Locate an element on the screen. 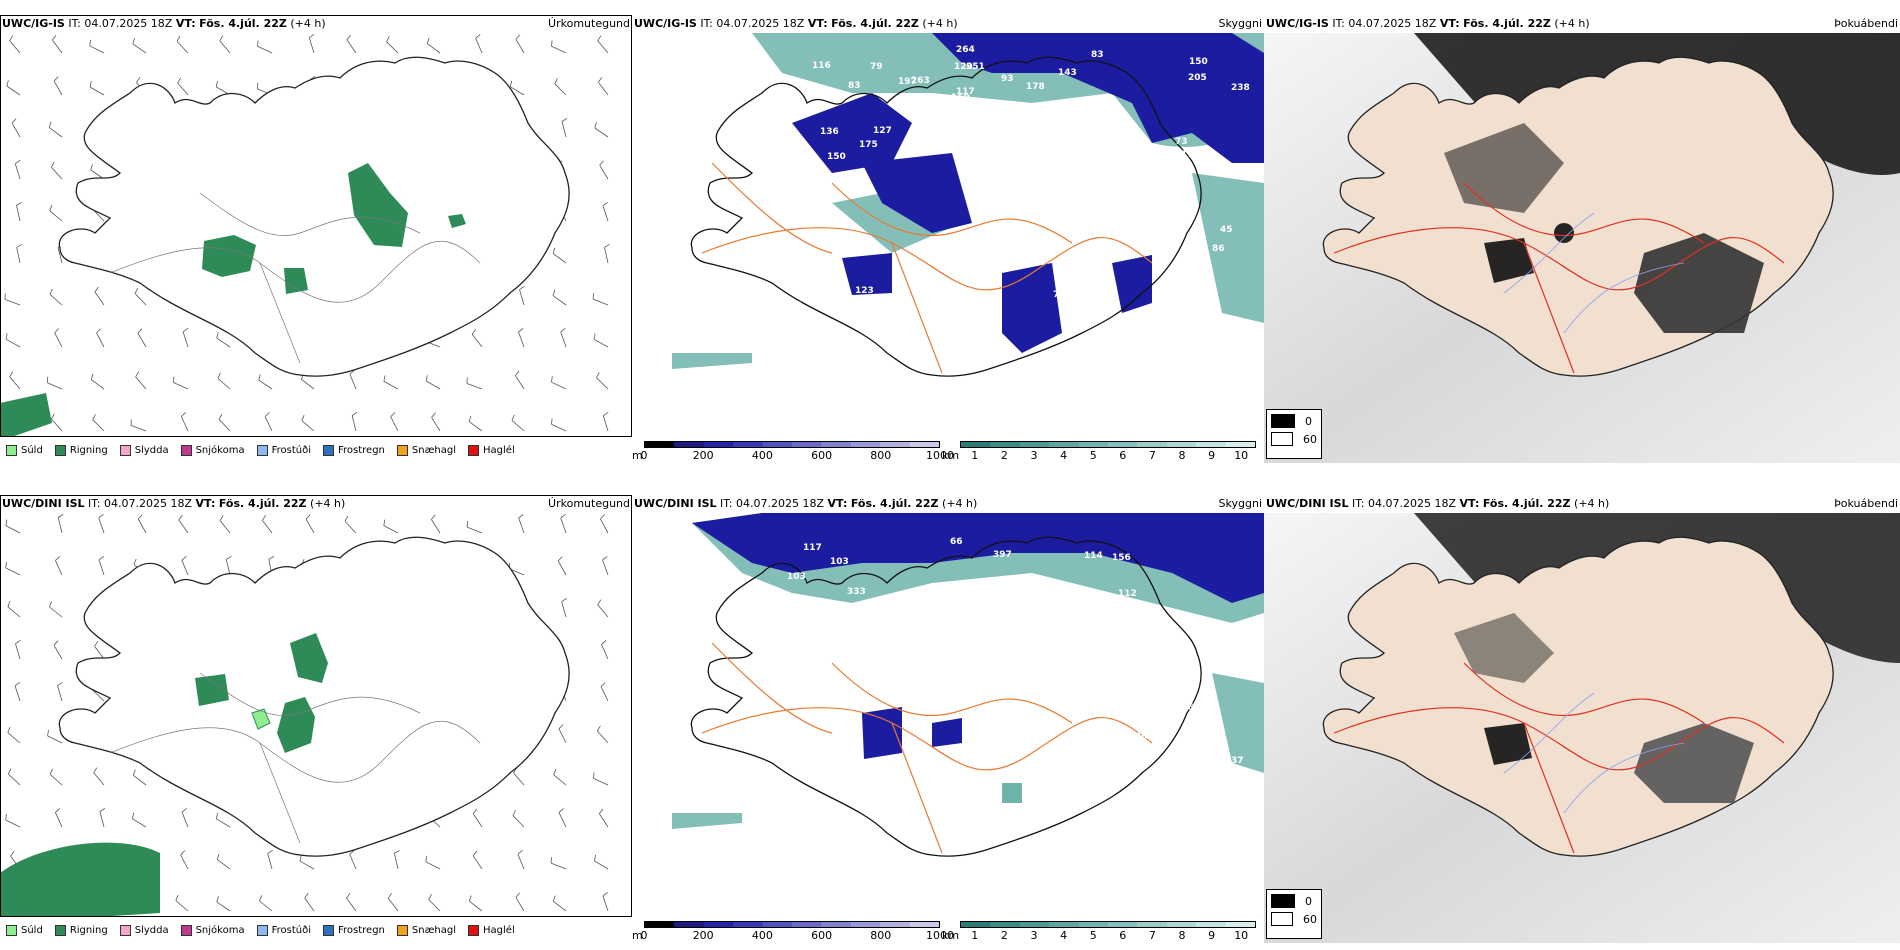  ceiling-value-label: 129 is located at coordinates (963, 67).